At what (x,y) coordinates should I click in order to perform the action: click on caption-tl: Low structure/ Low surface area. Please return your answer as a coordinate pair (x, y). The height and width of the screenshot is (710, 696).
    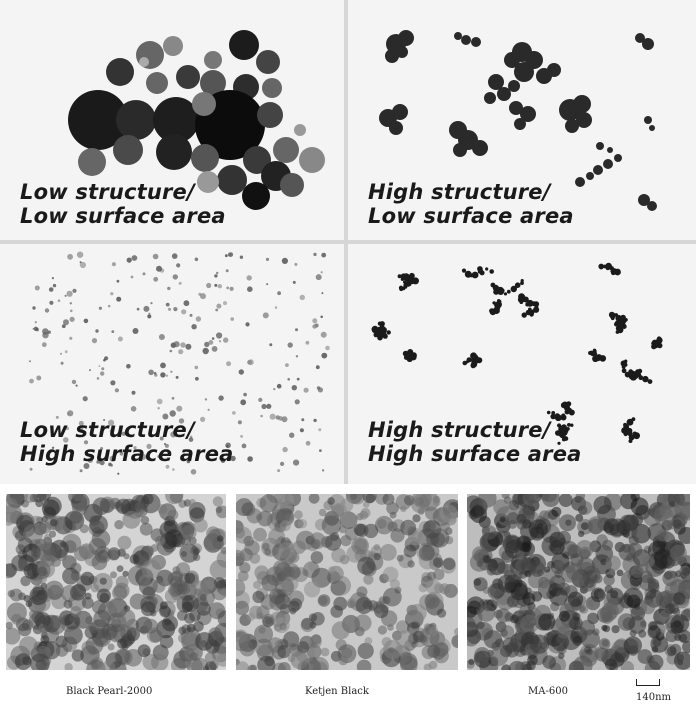
    Looking at the image, I should click on (123, 204).